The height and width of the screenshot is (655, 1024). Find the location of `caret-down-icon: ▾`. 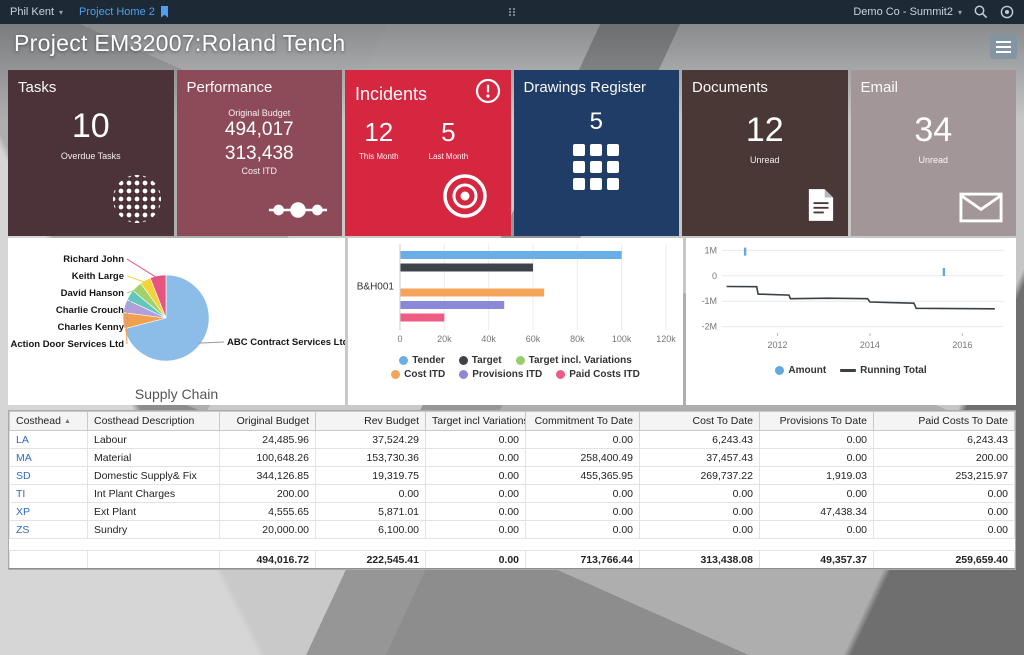

caret-down-icon: ▾ is located at coordinates (61, 12).